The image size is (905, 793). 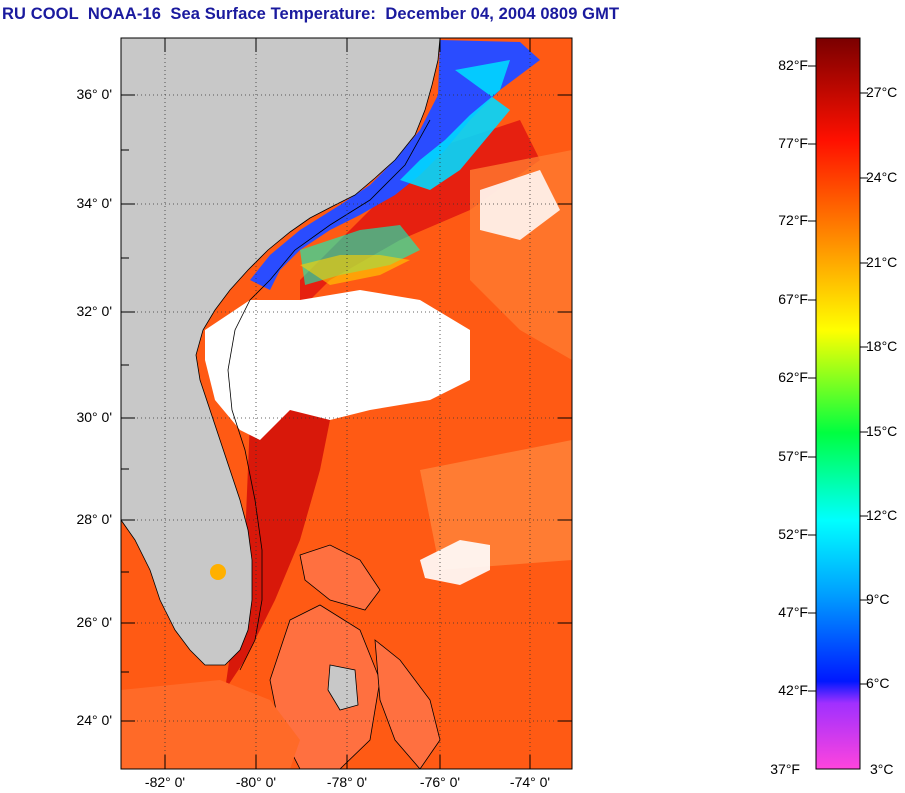 I want to click on colorbar-c-label: 27°C, so click(x=882, y=92).